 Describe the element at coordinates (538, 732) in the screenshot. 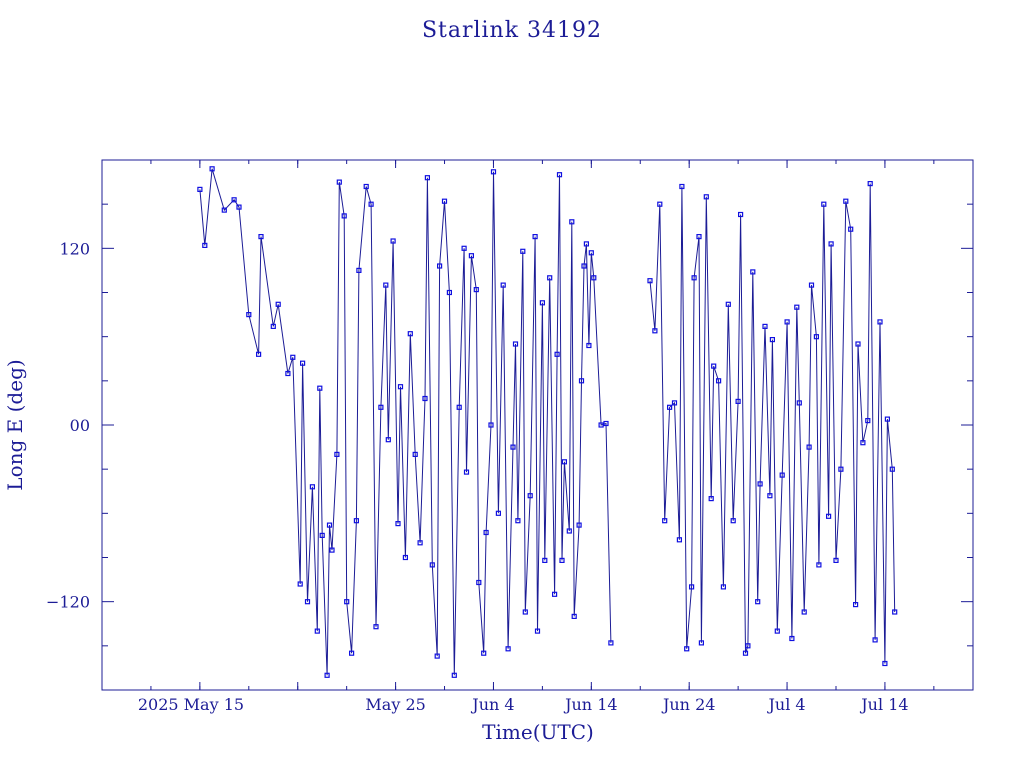

I see `x-axis-label: Time(UTC)` at that location.